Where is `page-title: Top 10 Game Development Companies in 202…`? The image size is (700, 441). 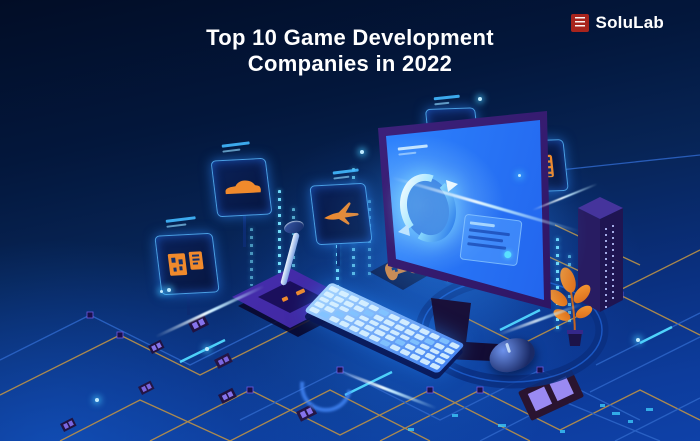 page-title: Top 10 Game Development Companies in 202… is located at coordinates (350, 51).